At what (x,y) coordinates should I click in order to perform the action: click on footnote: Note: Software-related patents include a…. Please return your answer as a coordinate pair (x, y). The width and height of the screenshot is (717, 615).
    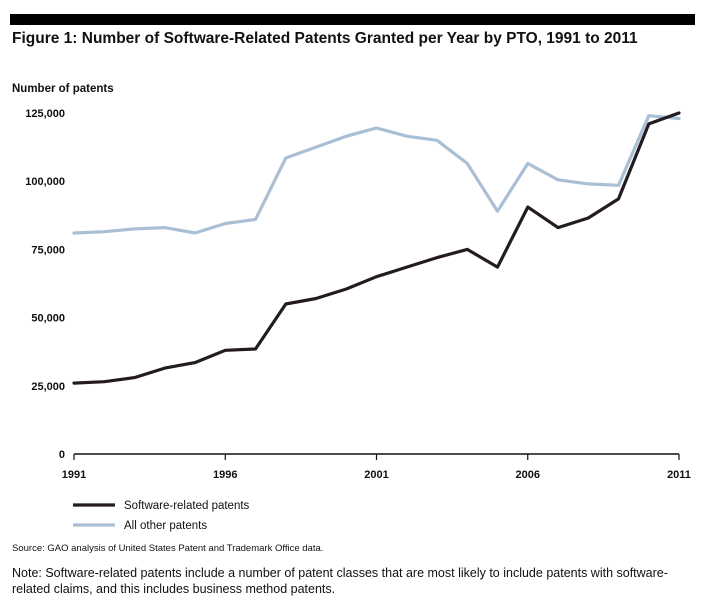
    Looking at the image, I should click on (340, 581).